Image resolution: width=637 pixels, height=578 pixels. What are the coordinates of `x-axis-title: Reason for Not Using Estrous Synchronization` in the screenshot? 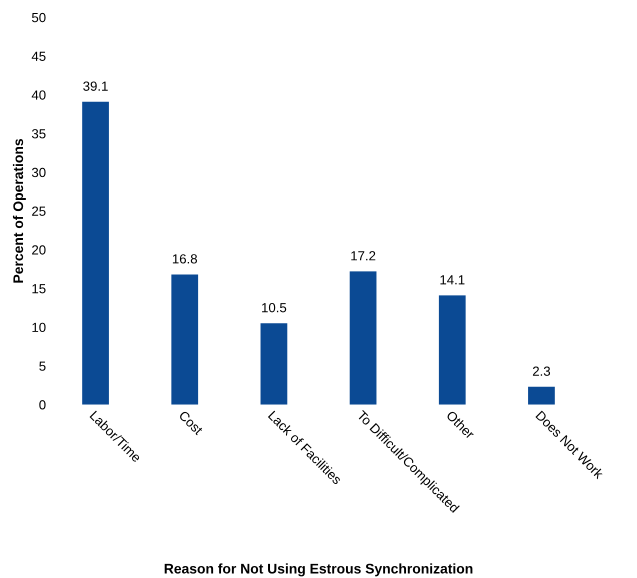 It's located at (318, 569).